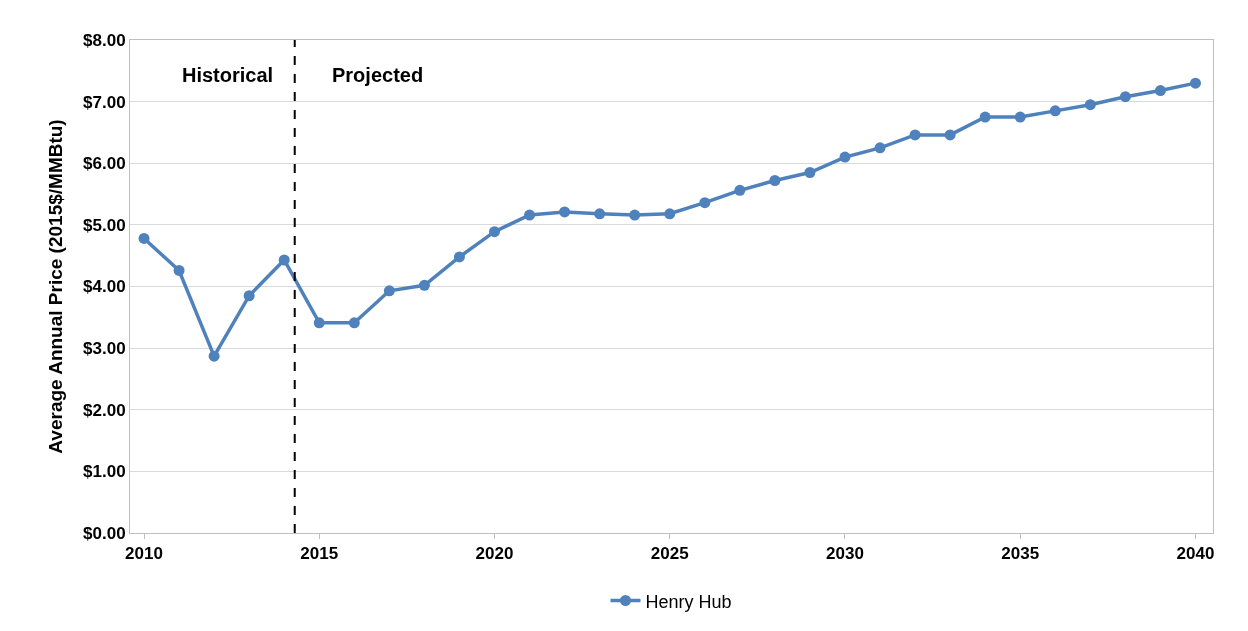  What do you see at coordinates (228, 75) in the screenshot?
I see `annotation: Historical` at bounding box center [228, 75].